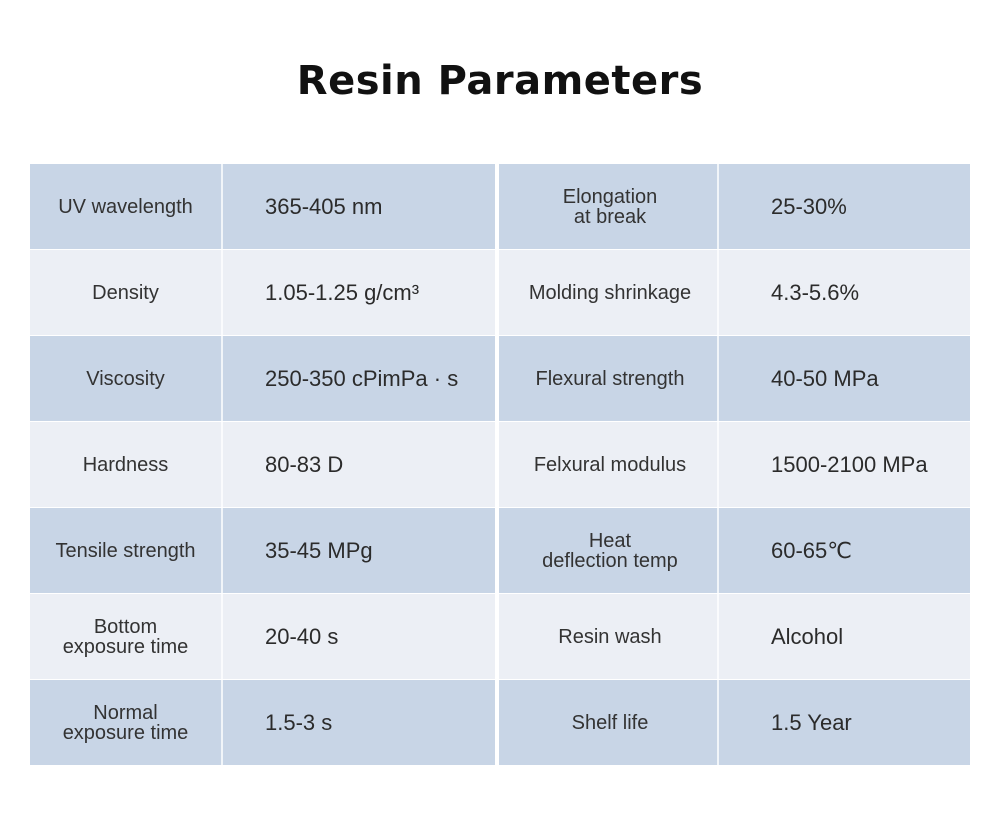  Describe the element at coordinates (500, 81) in the screenshot. I see `page-title: Resin Parameters` at that location.